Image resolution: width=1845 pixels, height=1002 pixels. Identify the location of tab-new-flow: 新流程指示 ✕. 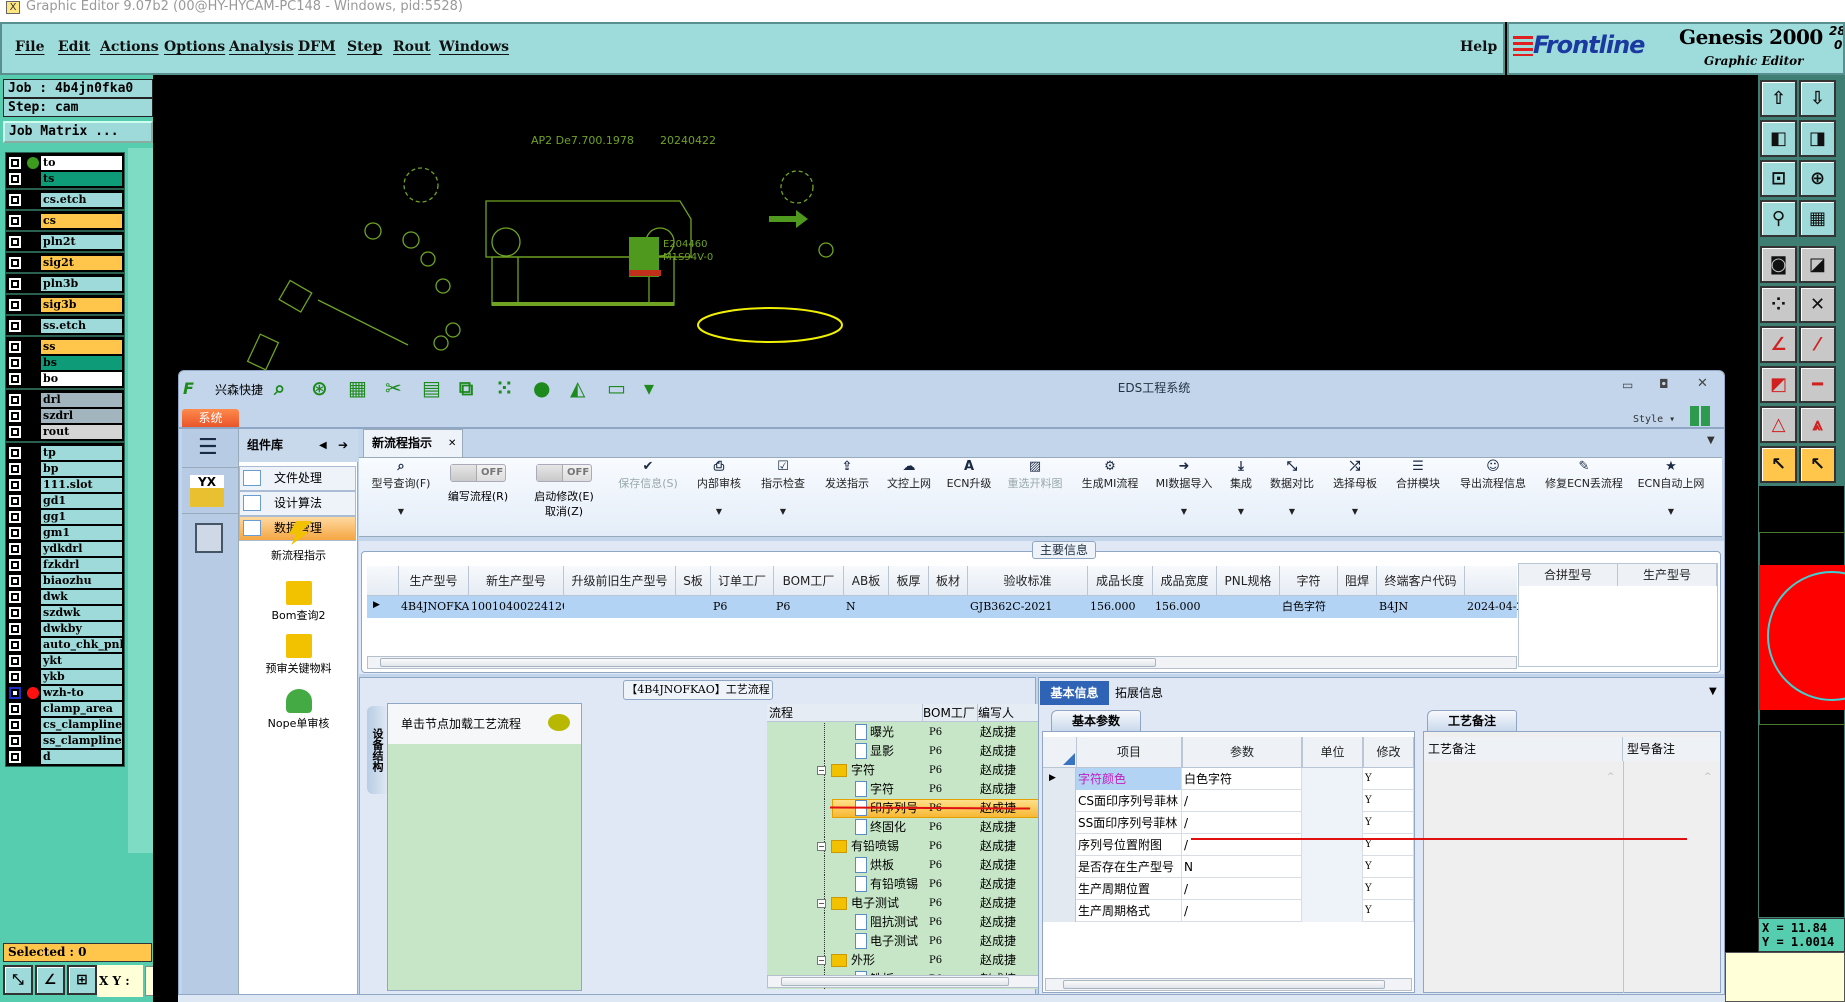
(413, 443).